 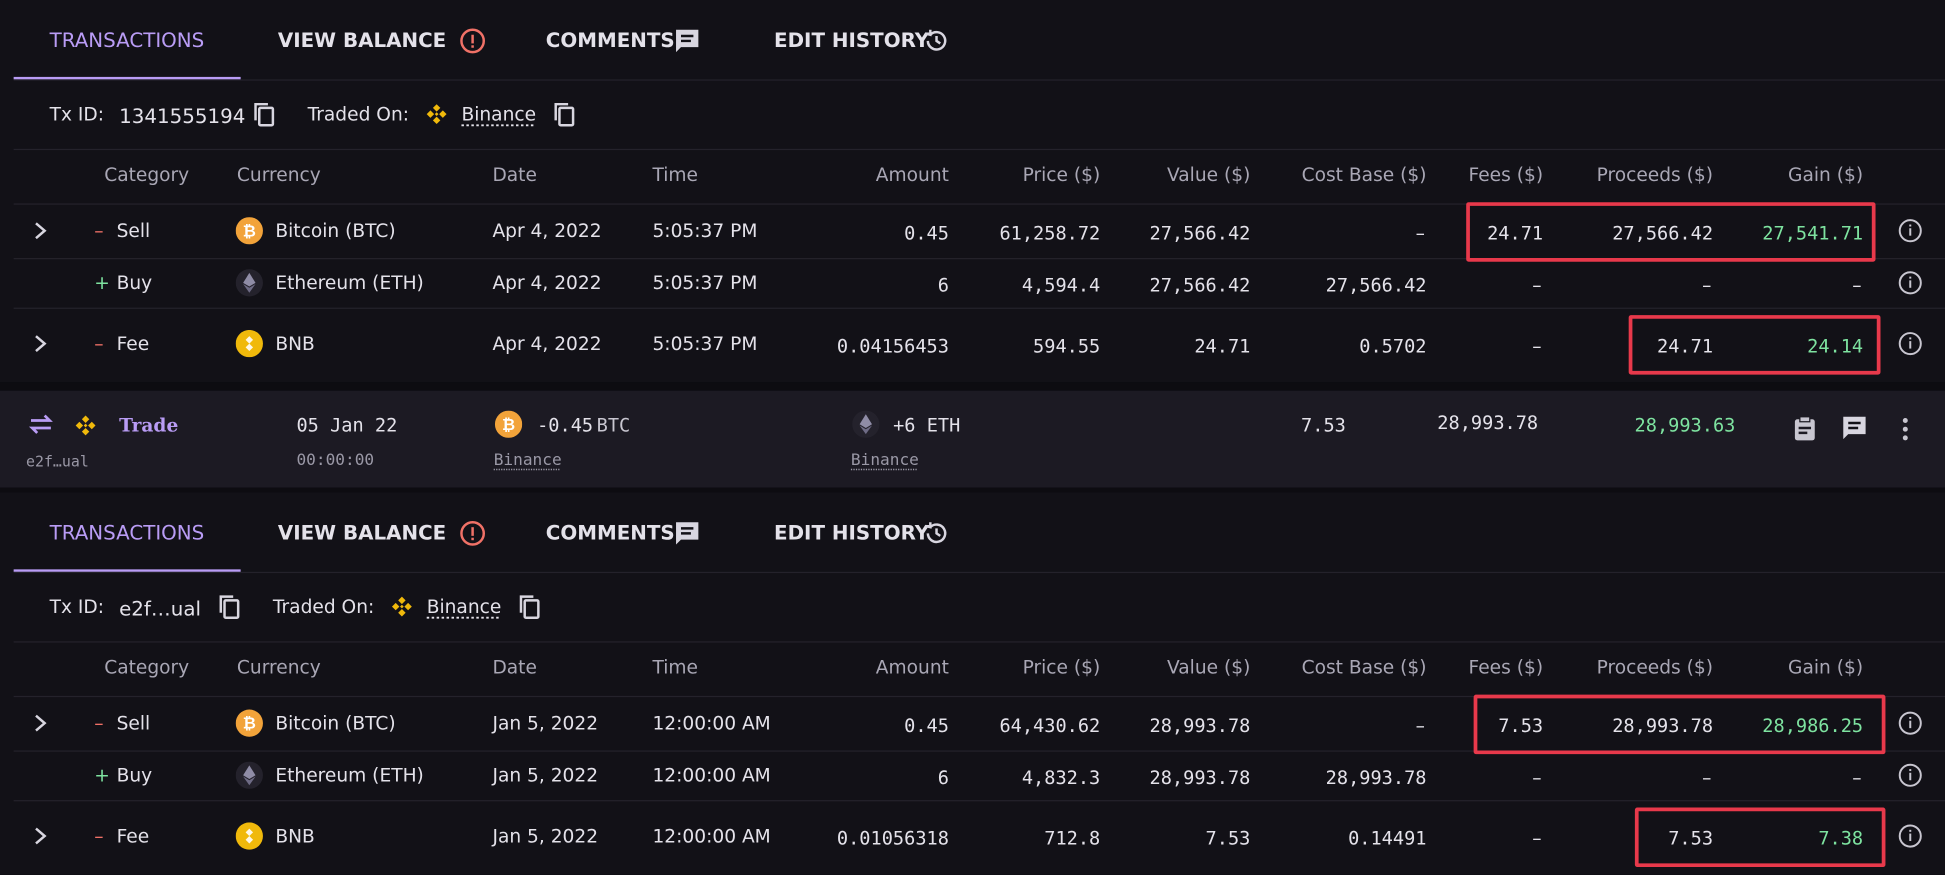 What do you see at coordinates (57, 461) in the screenshot?
I see `trade-tx-id: e2f…ual` at bounding box center [57, 461].